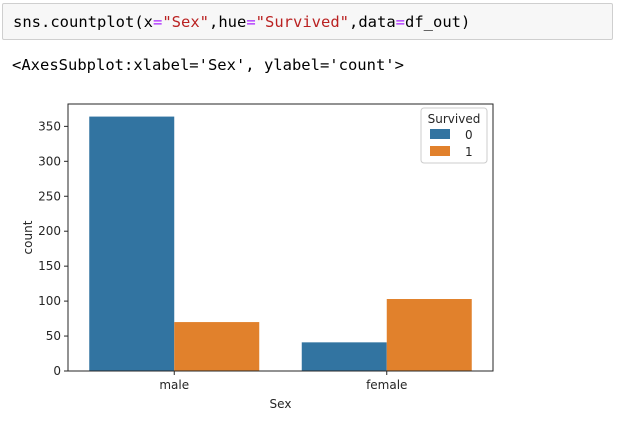 The height and width of the screenshot is (422, 617). What do you see at coordinates (469, 152) in the screenshot?
I see `legend-label-1: 1` at bounding box center [469, 152].